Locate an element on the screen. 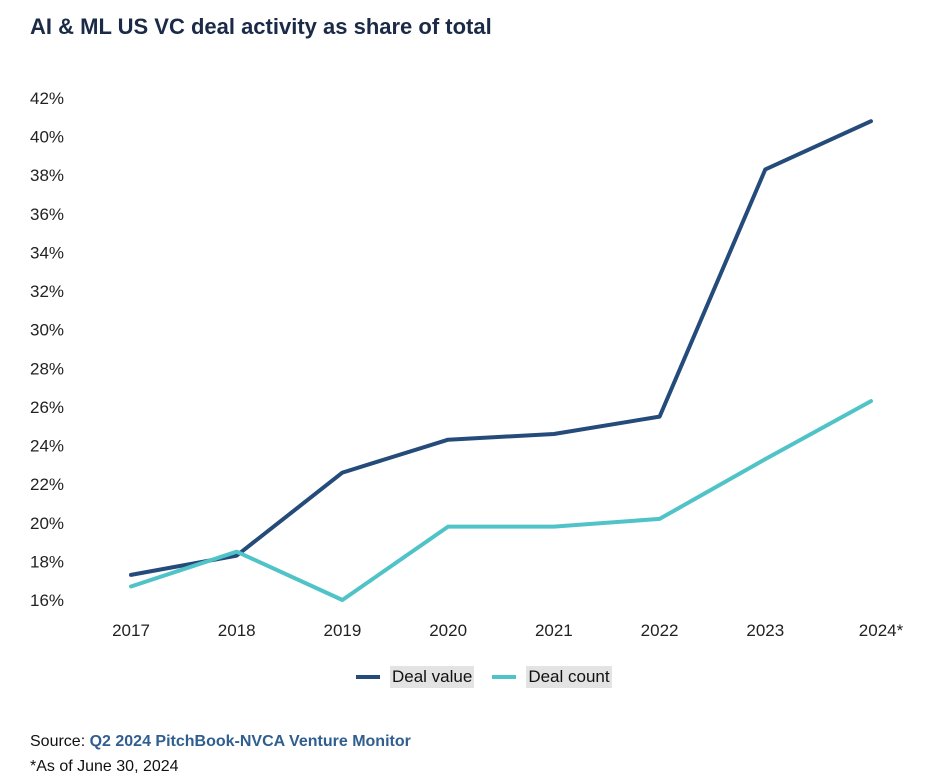  y-tick-label: 30% is located at coordinates (47, 330).